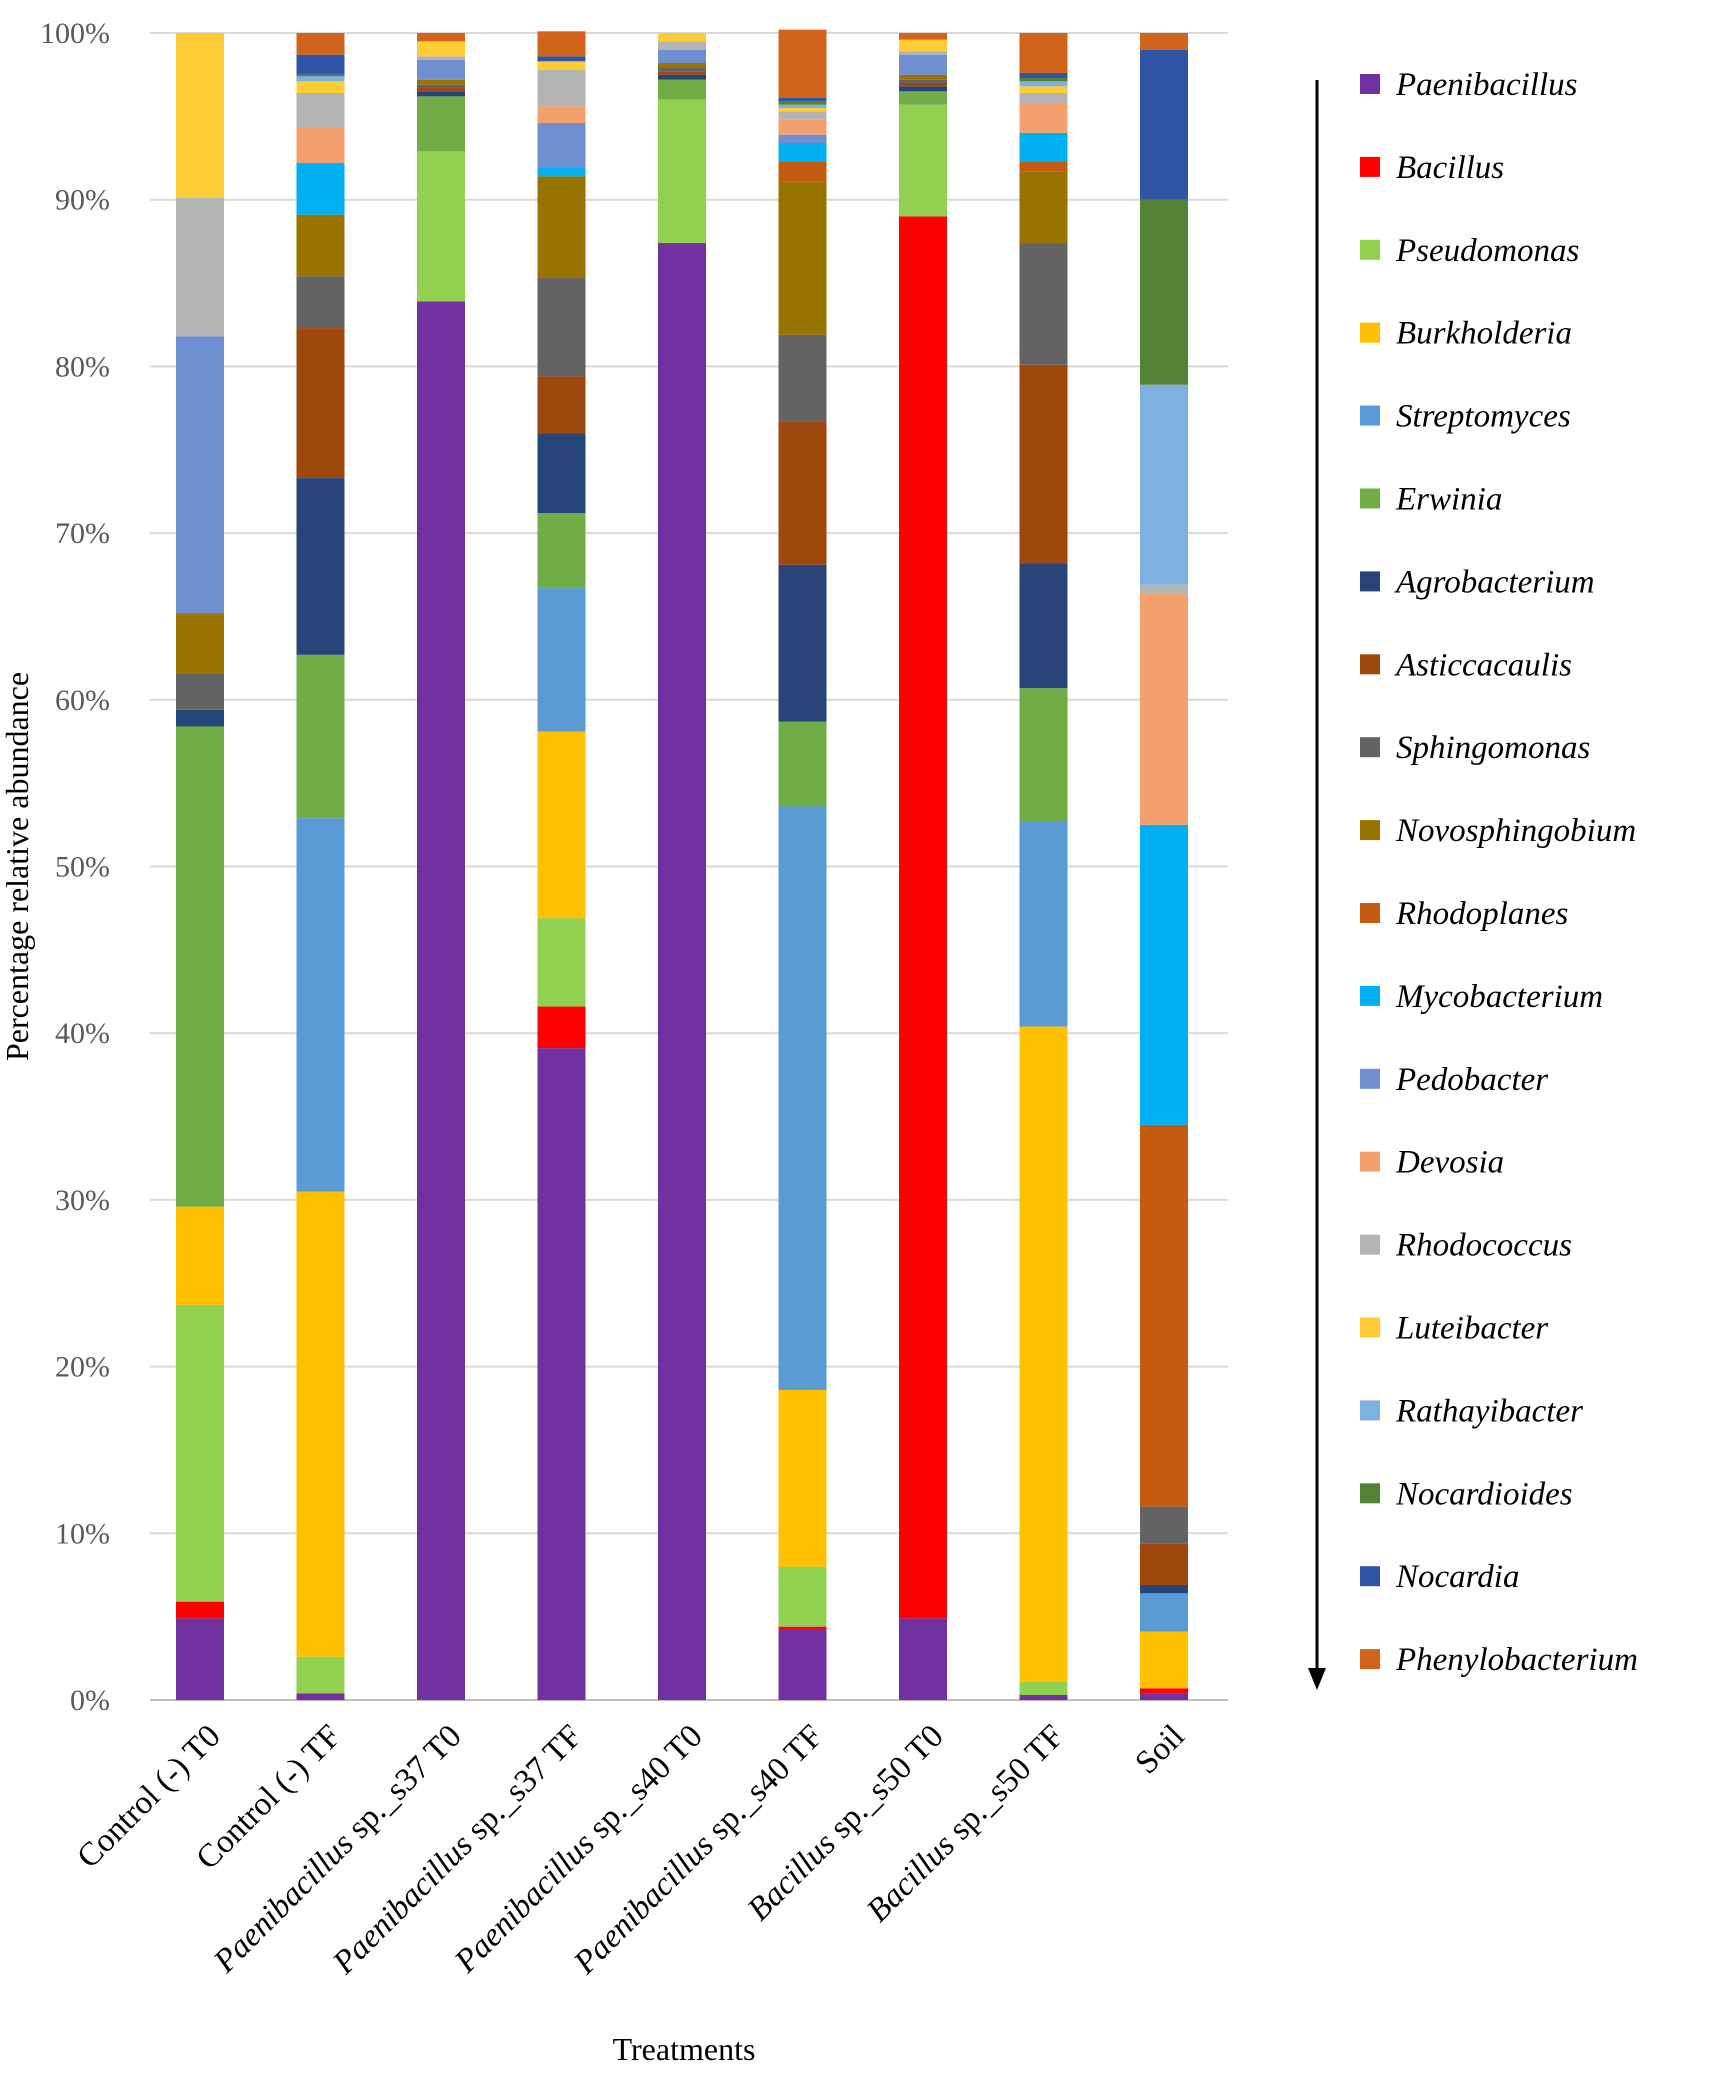  I want to click on legend-label: Paenibacillus, so click(1486, 85).